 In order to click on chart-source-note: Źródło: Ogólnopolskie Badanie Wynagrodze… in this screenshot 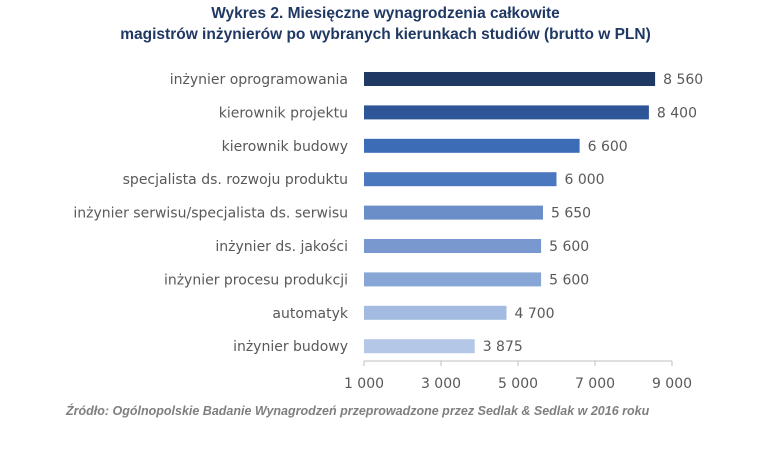, I will do `click(358, 411)`.